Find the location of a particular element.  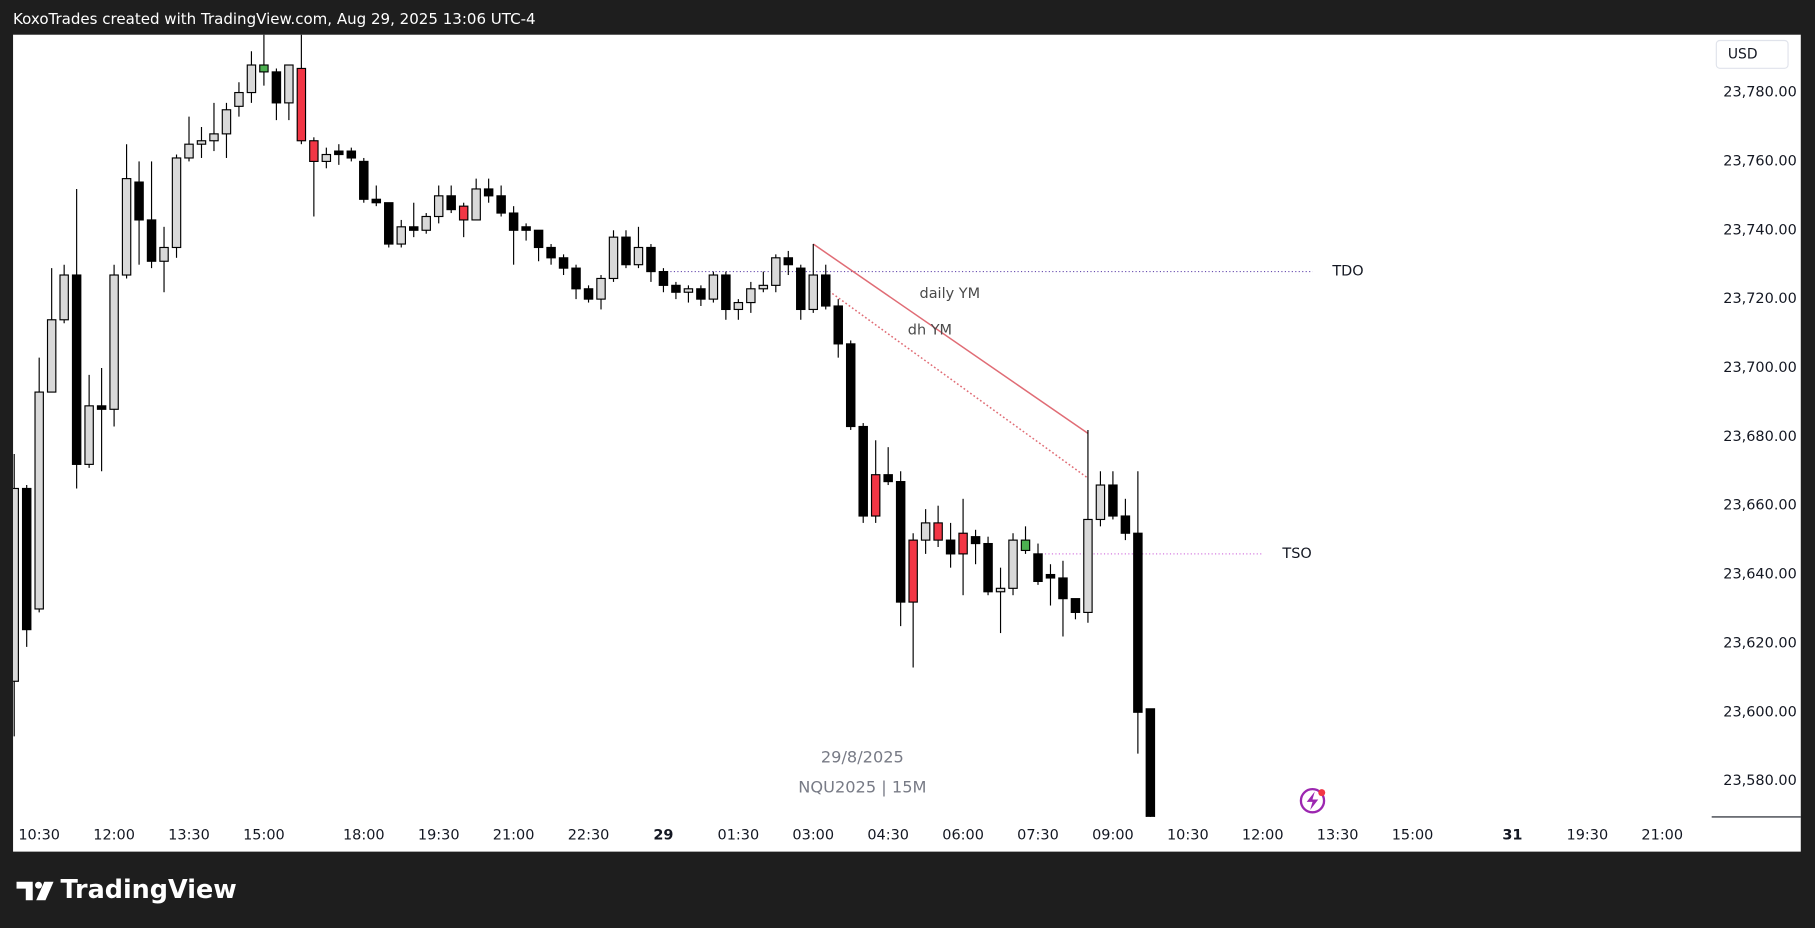

y-tick-label: 23,720.00 is located at coordinates (1760, 299).